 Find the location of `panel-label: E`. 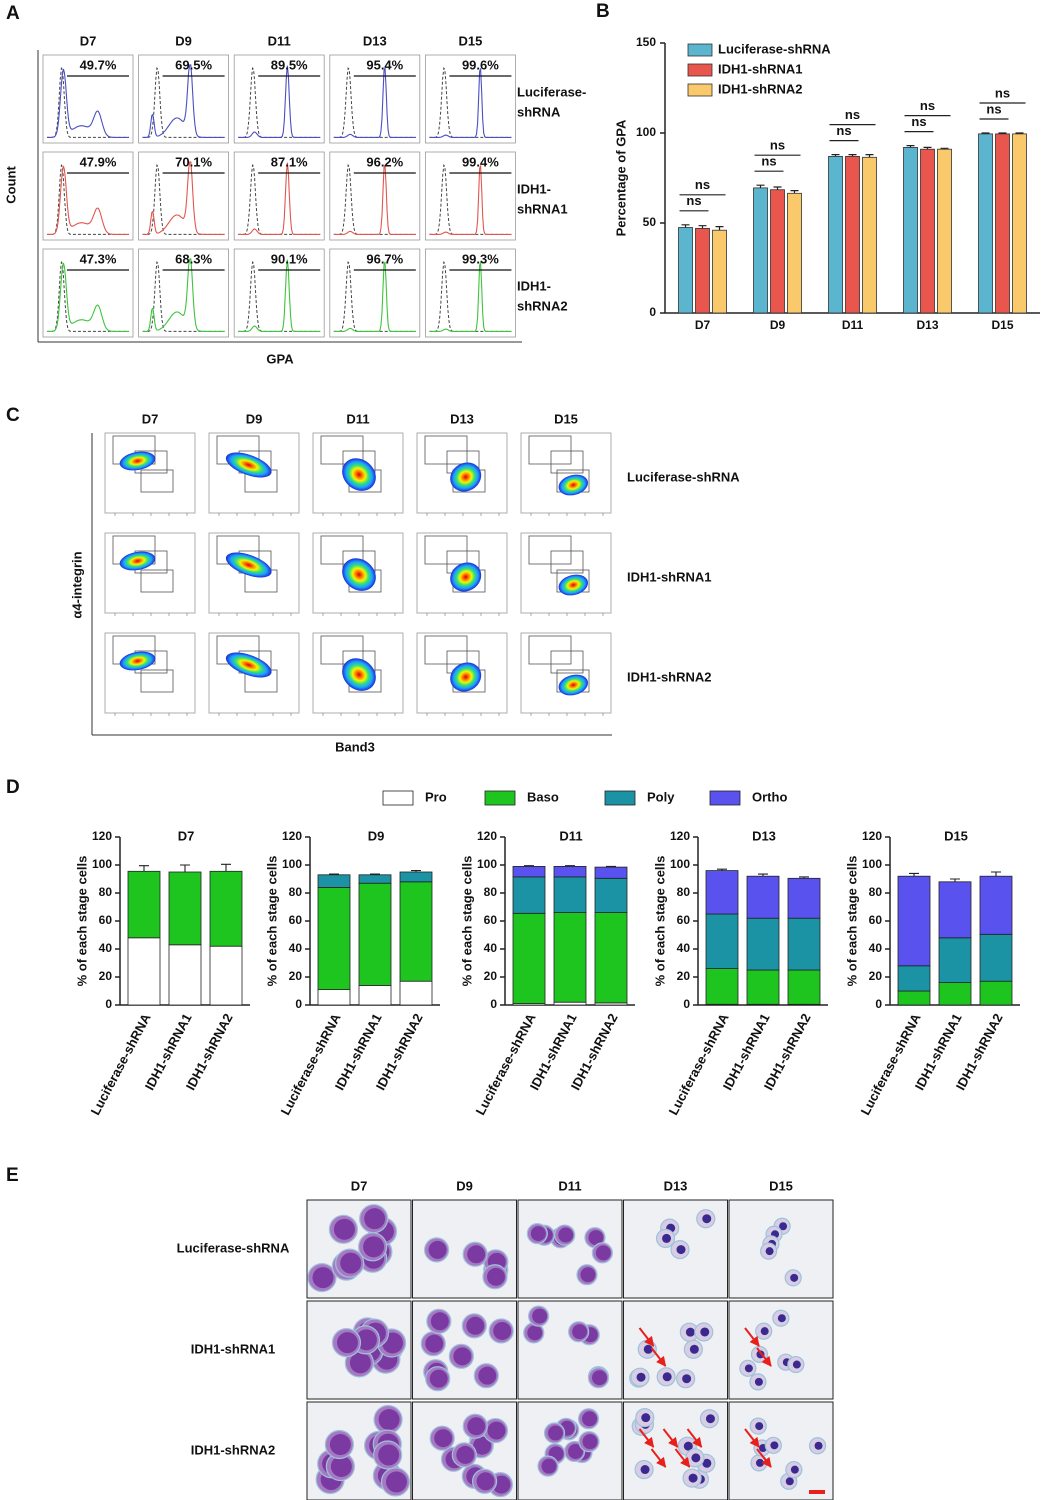

panel-label: E is located at coordinates (12, 1175).